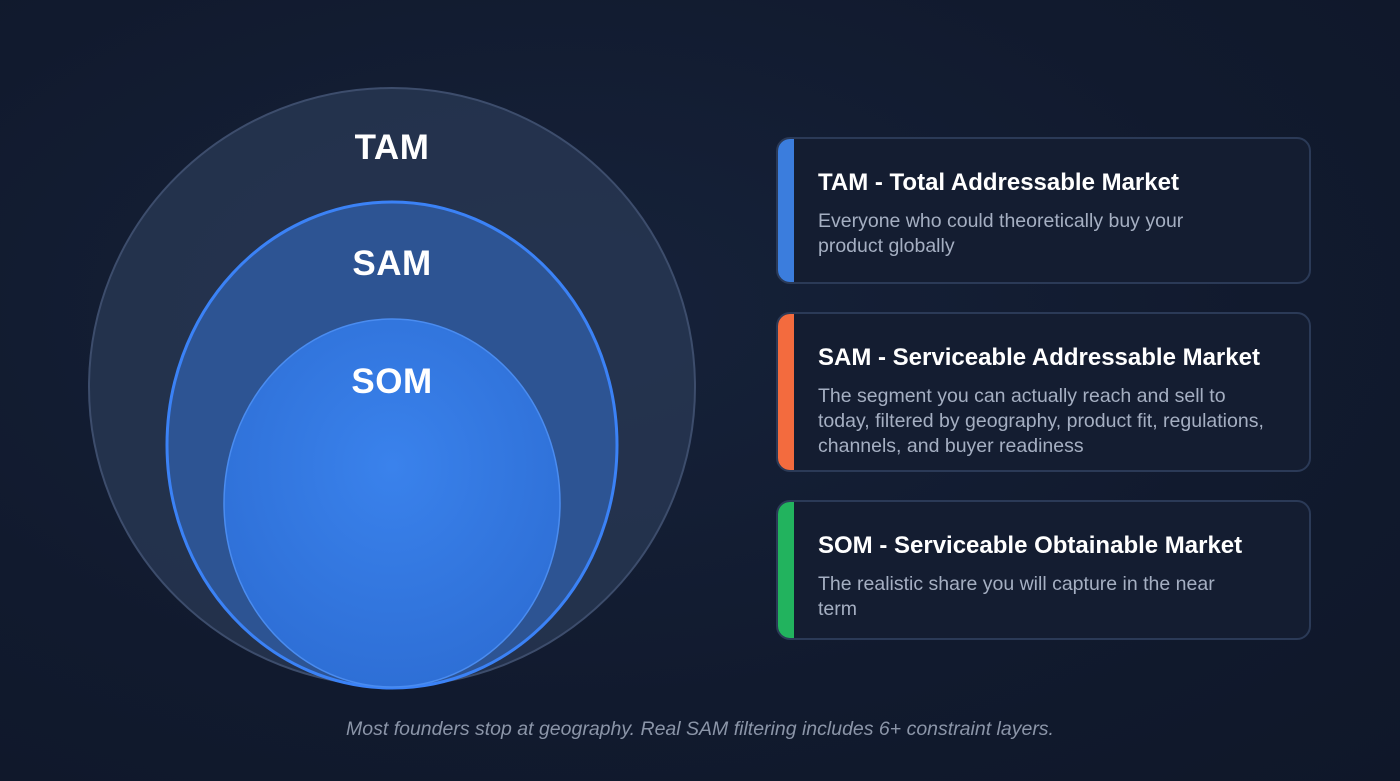 This screenshot has height=781, width=1400. I want to click on som-circle, so click(392, 503).